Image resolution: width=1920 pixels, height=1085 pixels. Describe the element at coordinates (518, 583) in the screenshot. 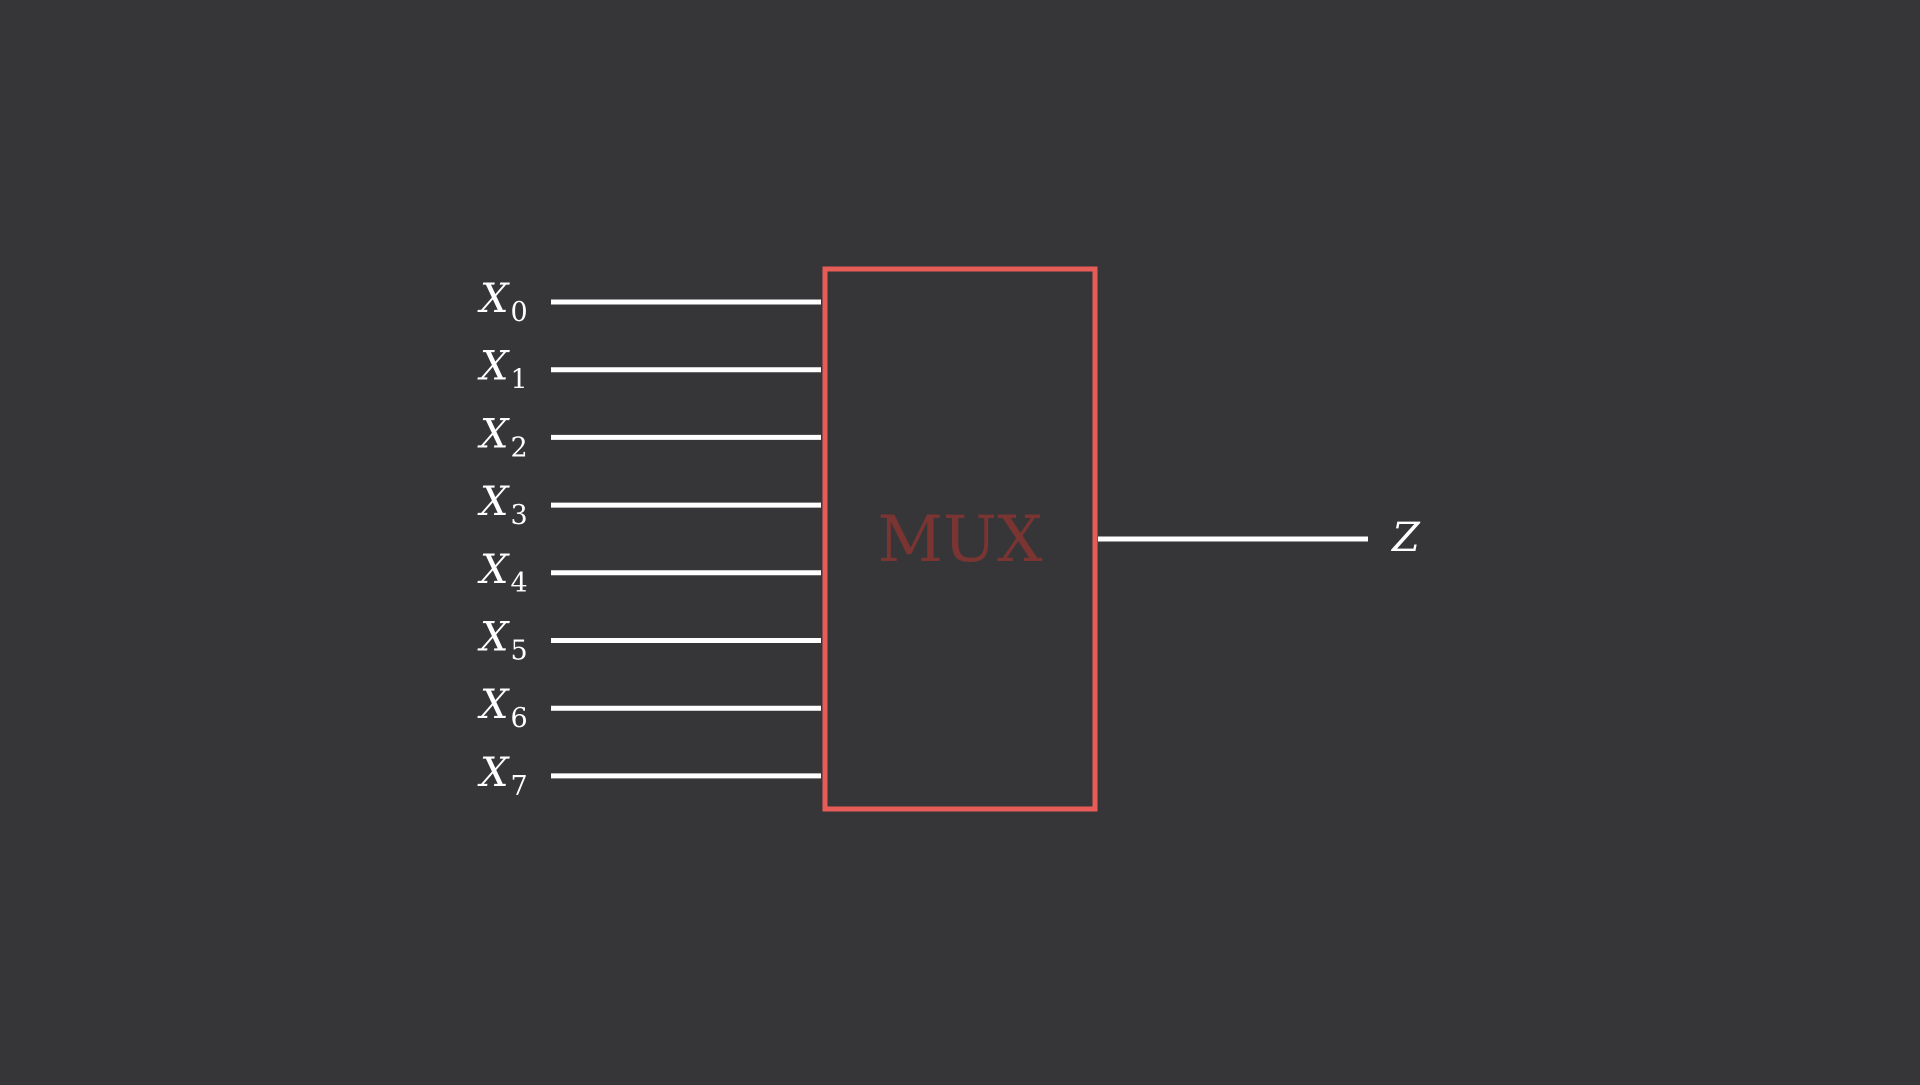

I see `input-label-subscript: 4` at that location.